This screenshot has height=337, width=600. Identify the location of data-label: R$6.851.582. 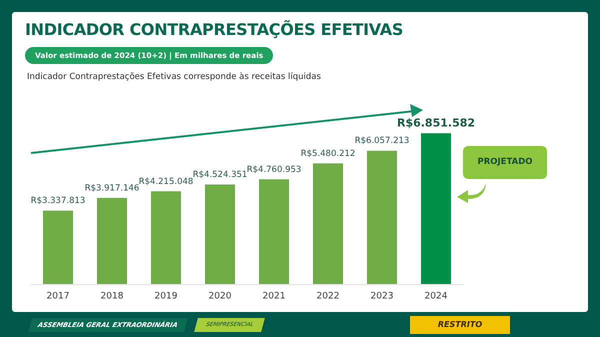
(436, 123).